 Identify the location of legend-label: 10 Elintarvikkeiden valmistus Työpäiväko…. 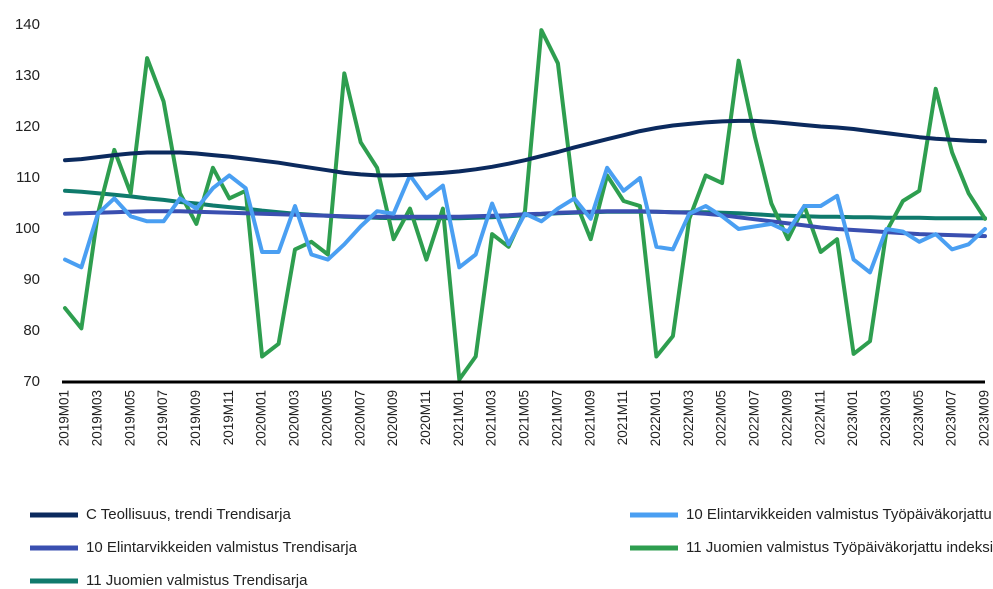
(839, 514).